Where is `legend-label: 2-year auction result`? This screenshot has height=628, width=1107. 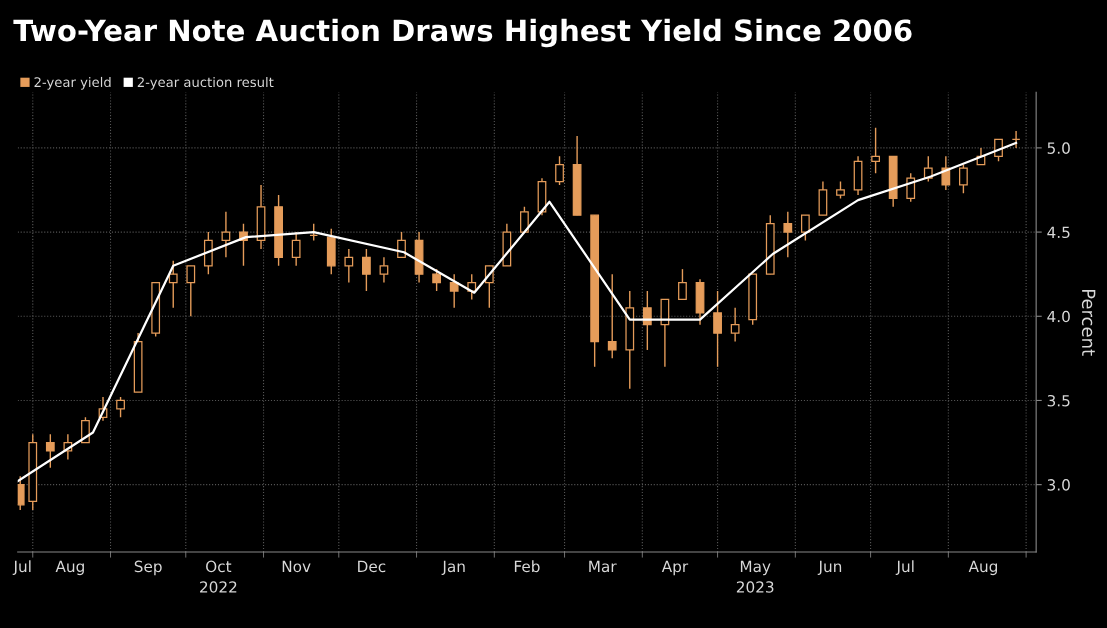 legend-label: 2-year auction result is located at coordinates (205, 83).